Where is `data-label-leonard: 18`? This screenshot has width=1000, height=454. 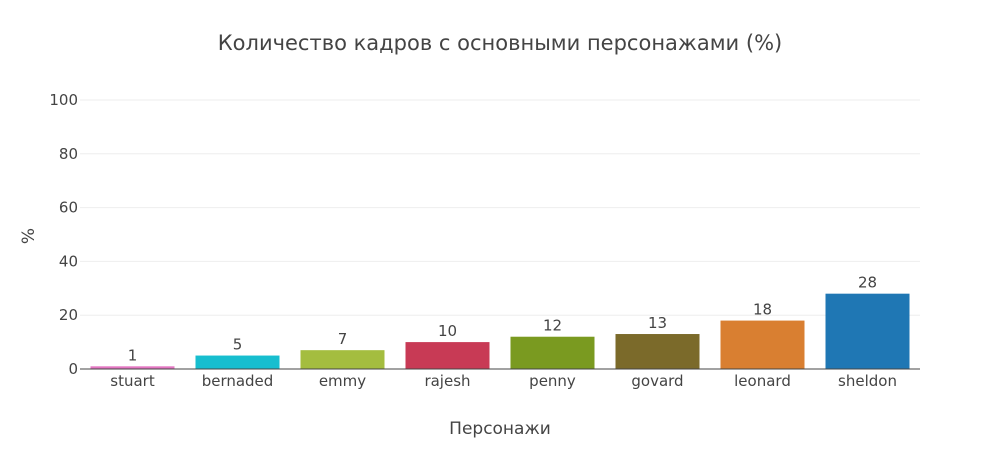 data-label-leonard: 18 is located at coordinates (762, 310).